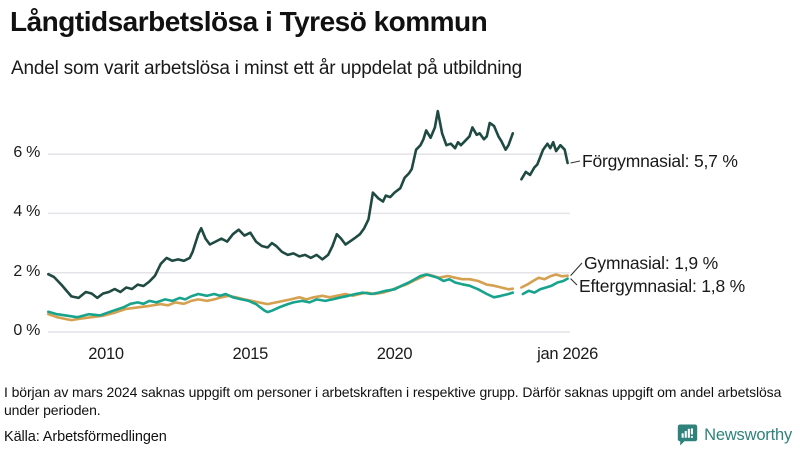  What do you see at coordinates (687, 435) in the screenshot?
I see `newsworthy-icon` at bounding box center [687, 435].